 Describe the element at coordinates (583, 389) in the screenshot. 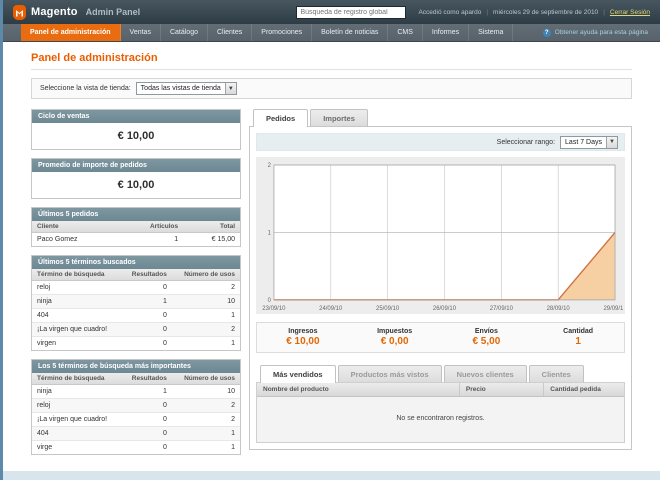

I see `column-header: Cantidad pedida` at that location.